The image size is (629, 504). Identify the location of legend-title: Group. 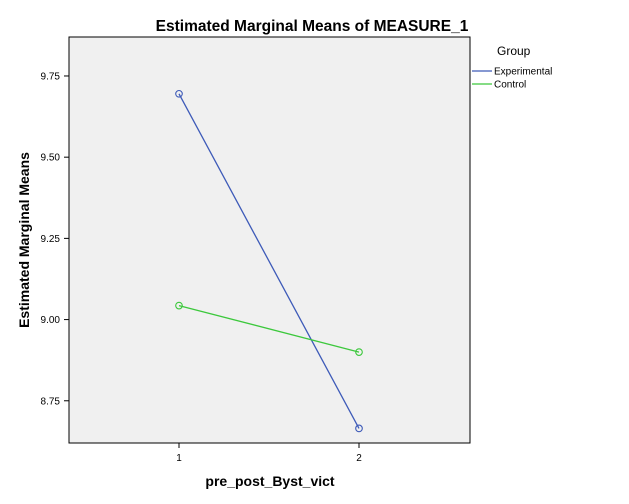
(514, 51).